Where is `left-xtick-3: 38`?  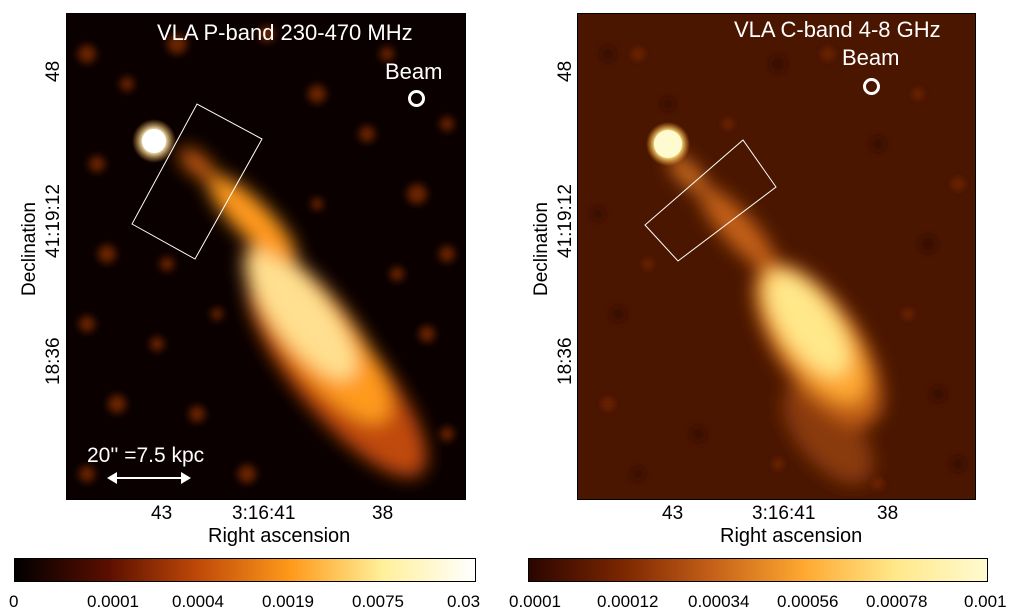 left-xtick-3: 38 is located at coordinates (383, 513).